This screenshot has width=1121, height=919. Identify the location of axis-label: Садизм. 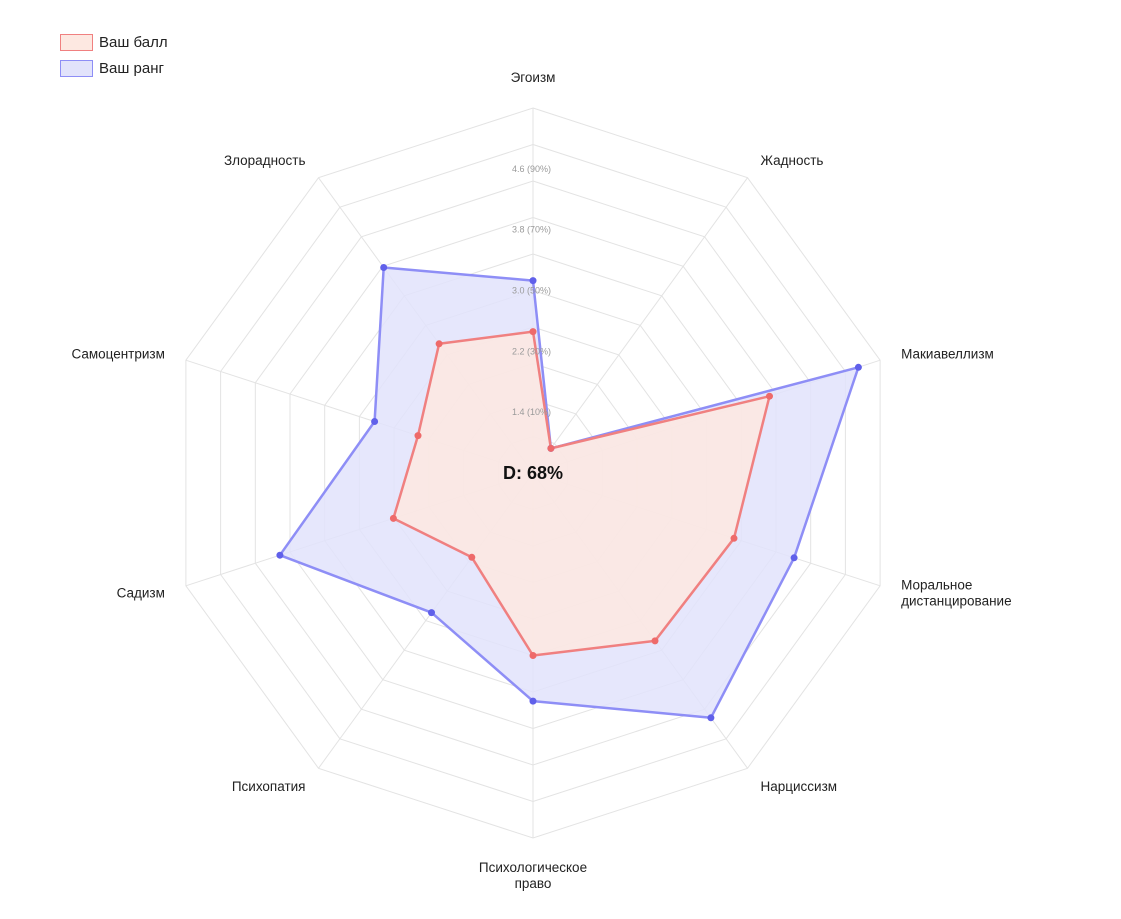
(141, 593).